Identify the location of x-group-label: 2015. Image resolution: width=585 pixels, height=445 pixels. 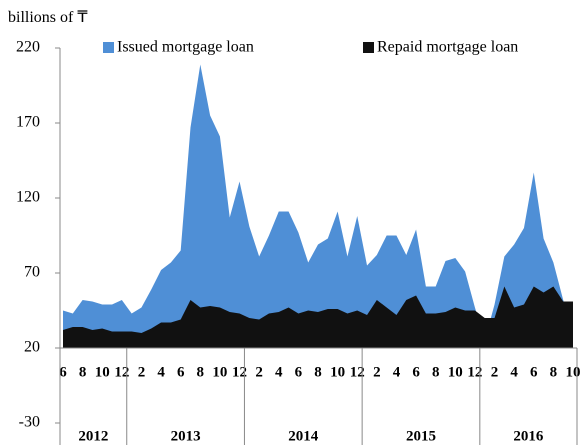
(421, 436).